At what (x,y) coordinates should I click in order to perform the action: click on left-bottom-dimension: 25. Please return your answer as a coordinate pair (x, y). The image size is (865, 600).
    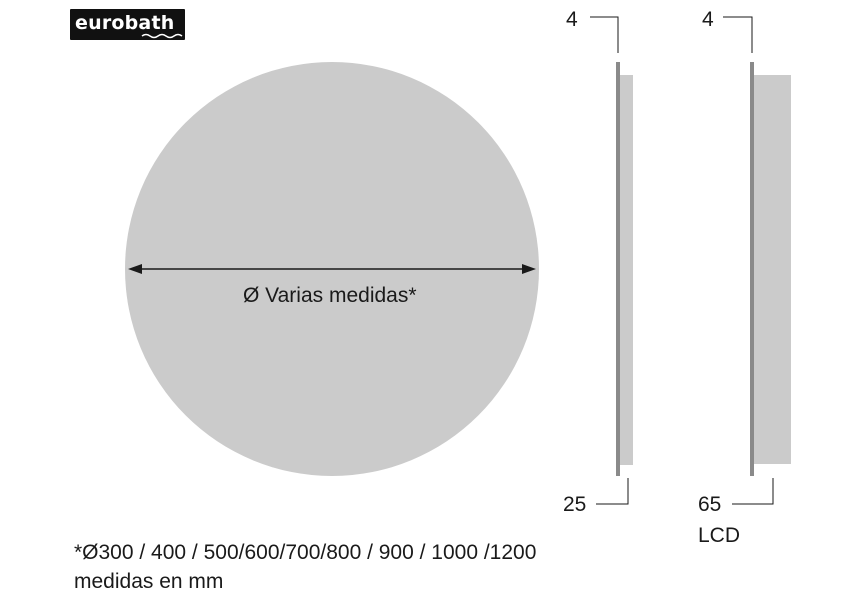
    Looking at the image, I should click on (575, 504).